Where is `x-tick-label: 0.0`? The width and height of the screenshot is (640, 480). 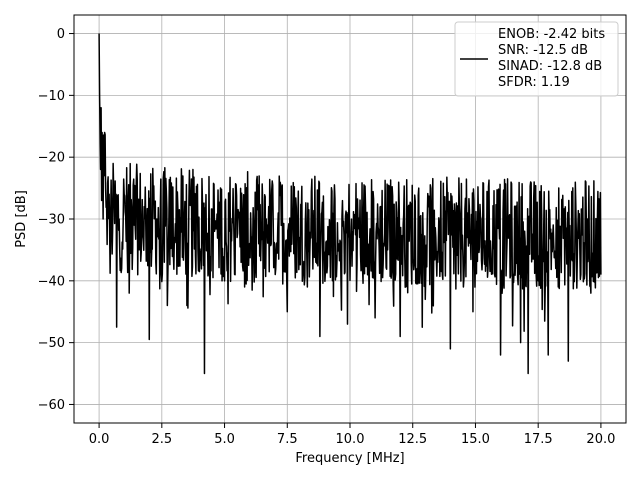 x-tick-label: 0.0 is located at coordinates (99, 439).